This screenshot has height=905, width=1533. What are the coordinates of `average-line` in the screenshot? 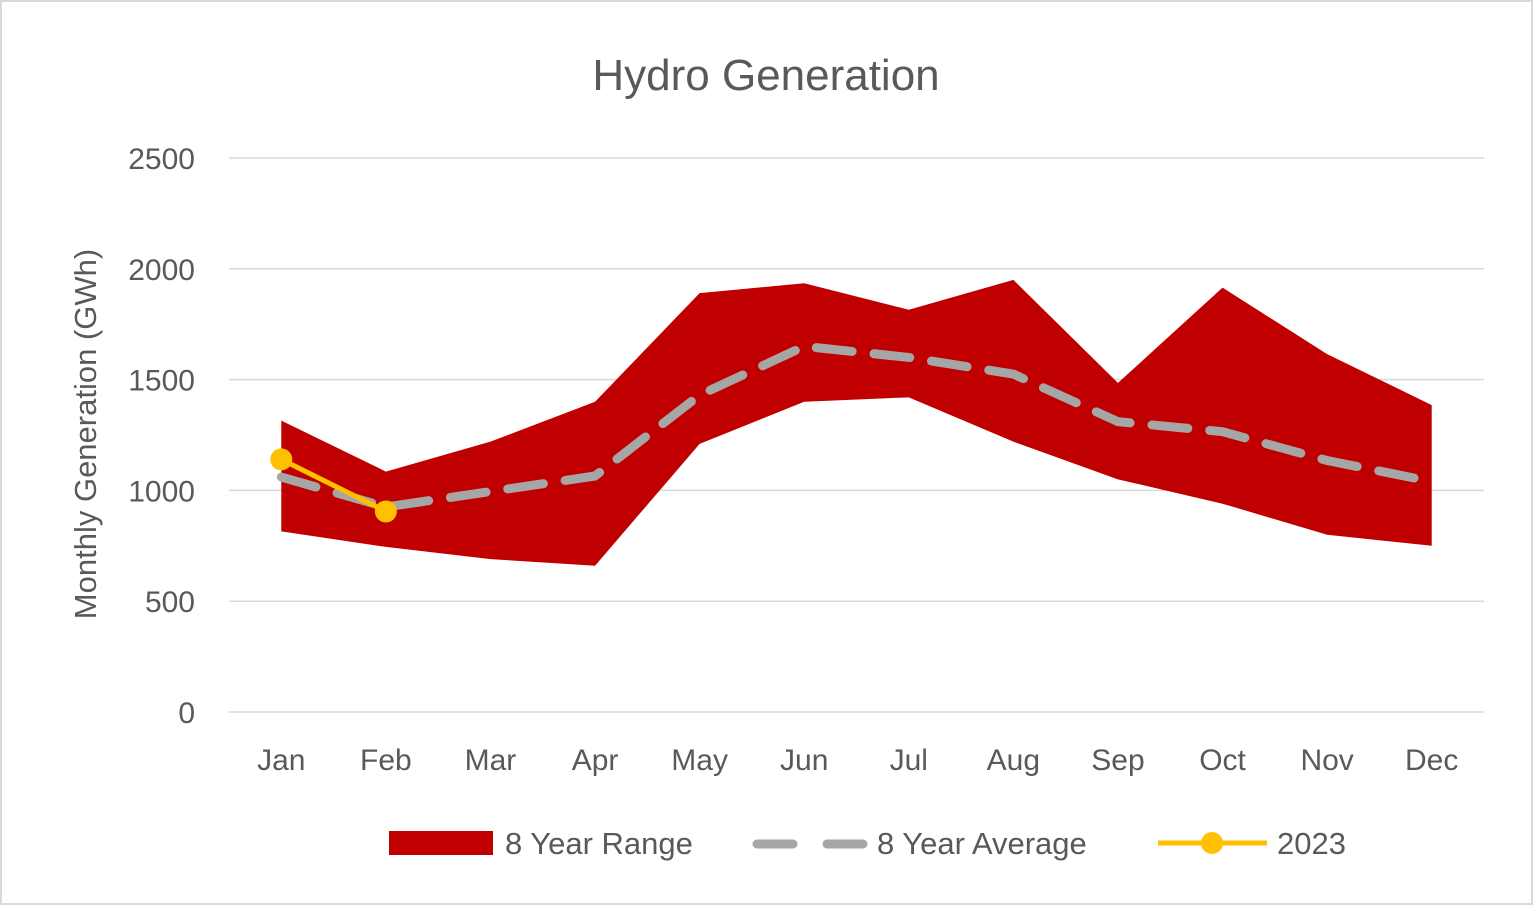 It's located at (856, 426).